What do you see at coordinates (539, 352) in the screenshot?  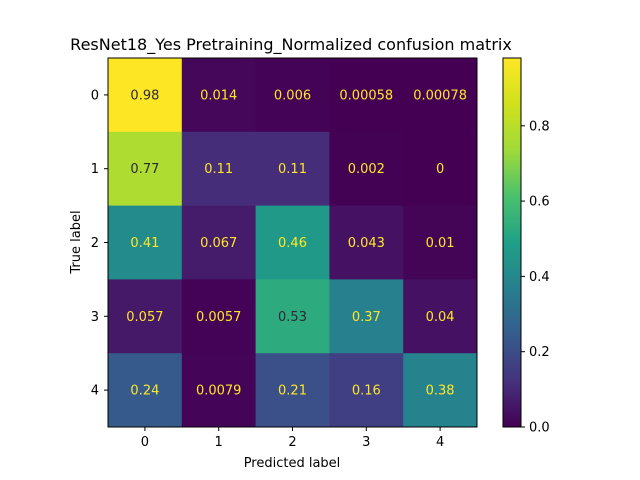 I see `colorbar-tick-label: 0.2` at bounding box center [539, 352].